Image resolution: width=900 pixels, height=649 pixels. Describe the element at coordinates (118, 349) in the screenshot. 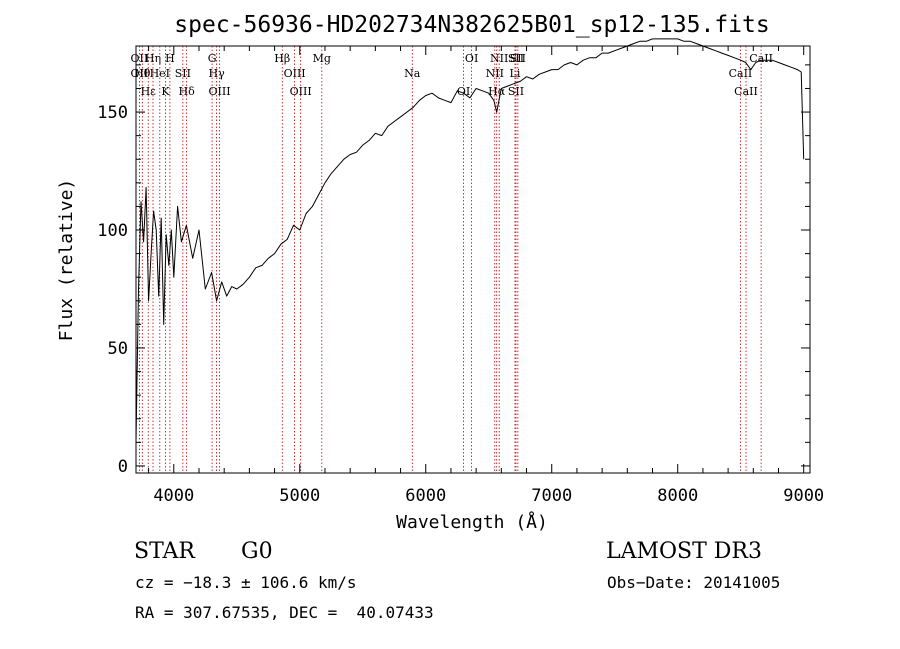

I see `y-tick-label: 50` at that location.